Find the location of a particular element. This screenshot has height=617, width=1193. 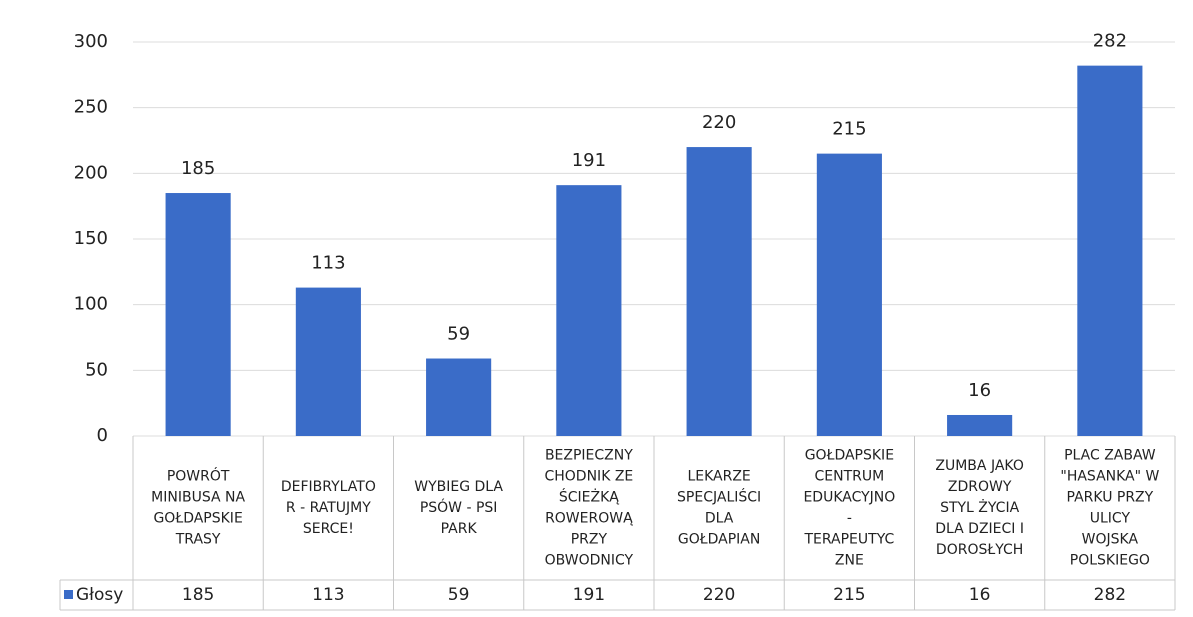

data-label: 282 is located at coordinates (1110, 41).